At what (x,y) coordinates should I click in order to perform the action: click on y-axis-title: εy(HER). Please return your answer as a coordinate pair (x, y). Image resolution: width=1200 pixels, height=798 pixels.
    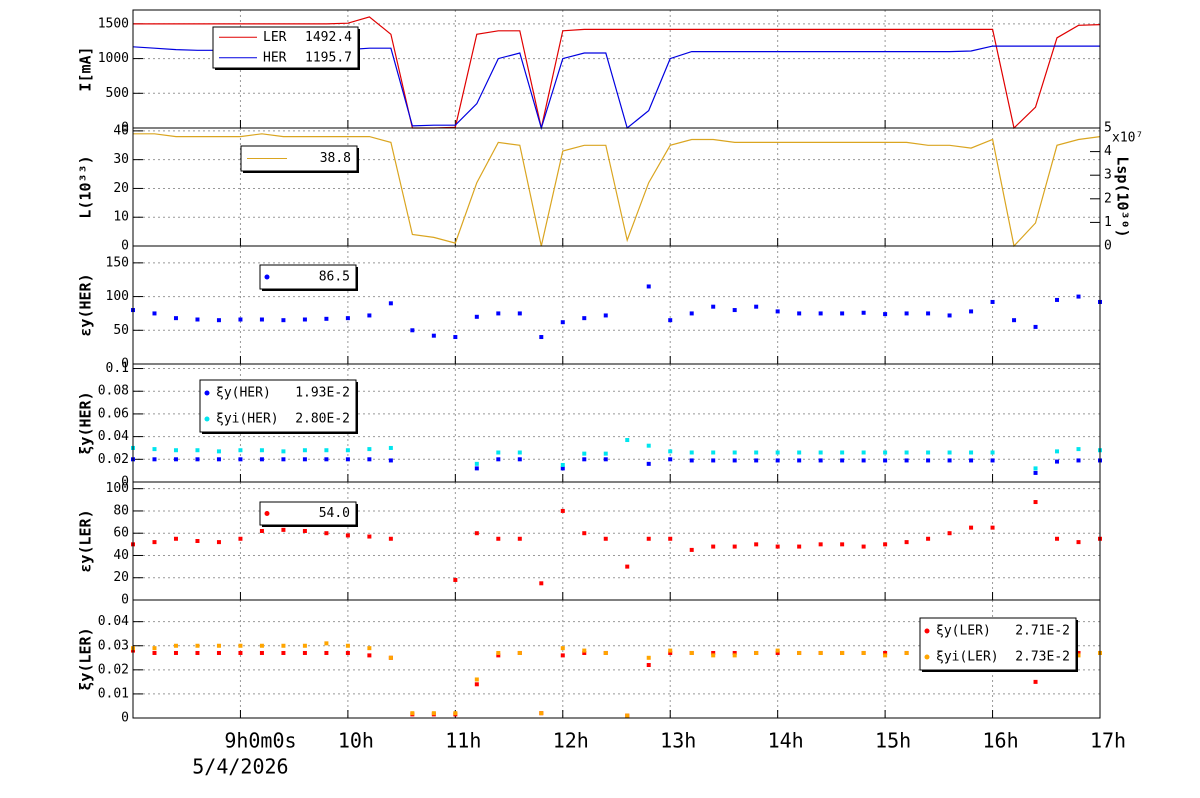
    Looking at the image, I should click on (86, 304).